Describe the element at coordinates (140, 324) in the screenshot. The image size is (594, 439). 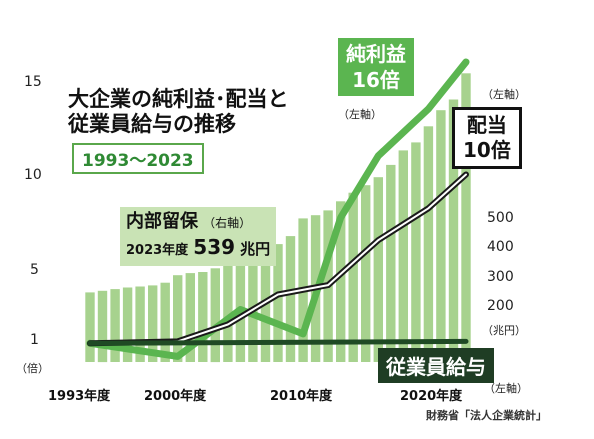
I see `bar-1997` at that location.